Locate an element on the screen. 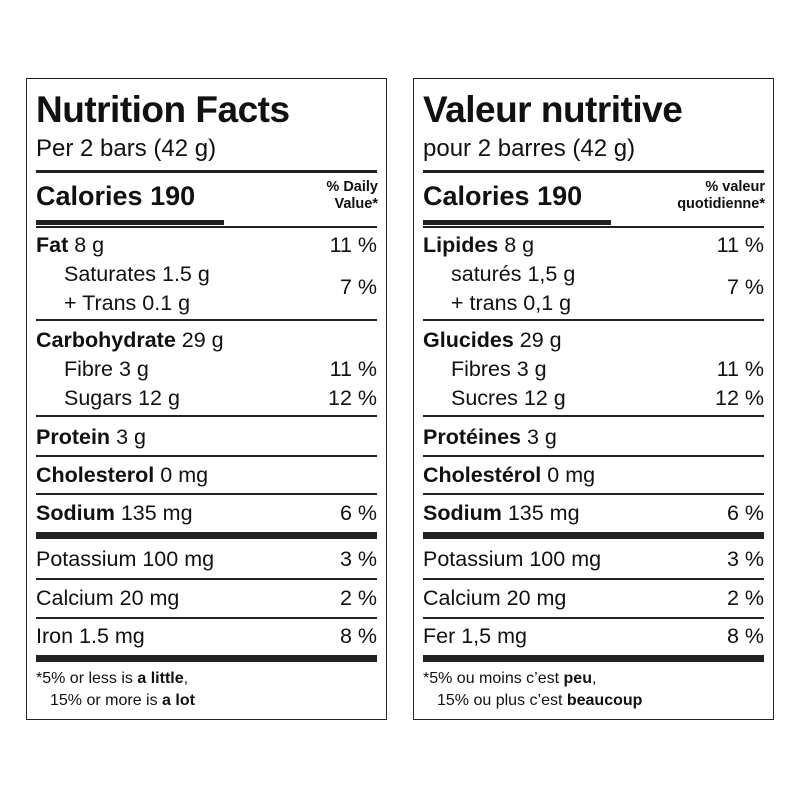 The width and height of the screenshot is (800, 800). cholesterol-row: Cholesterol 0 mg is located at coordinates (122, 475).